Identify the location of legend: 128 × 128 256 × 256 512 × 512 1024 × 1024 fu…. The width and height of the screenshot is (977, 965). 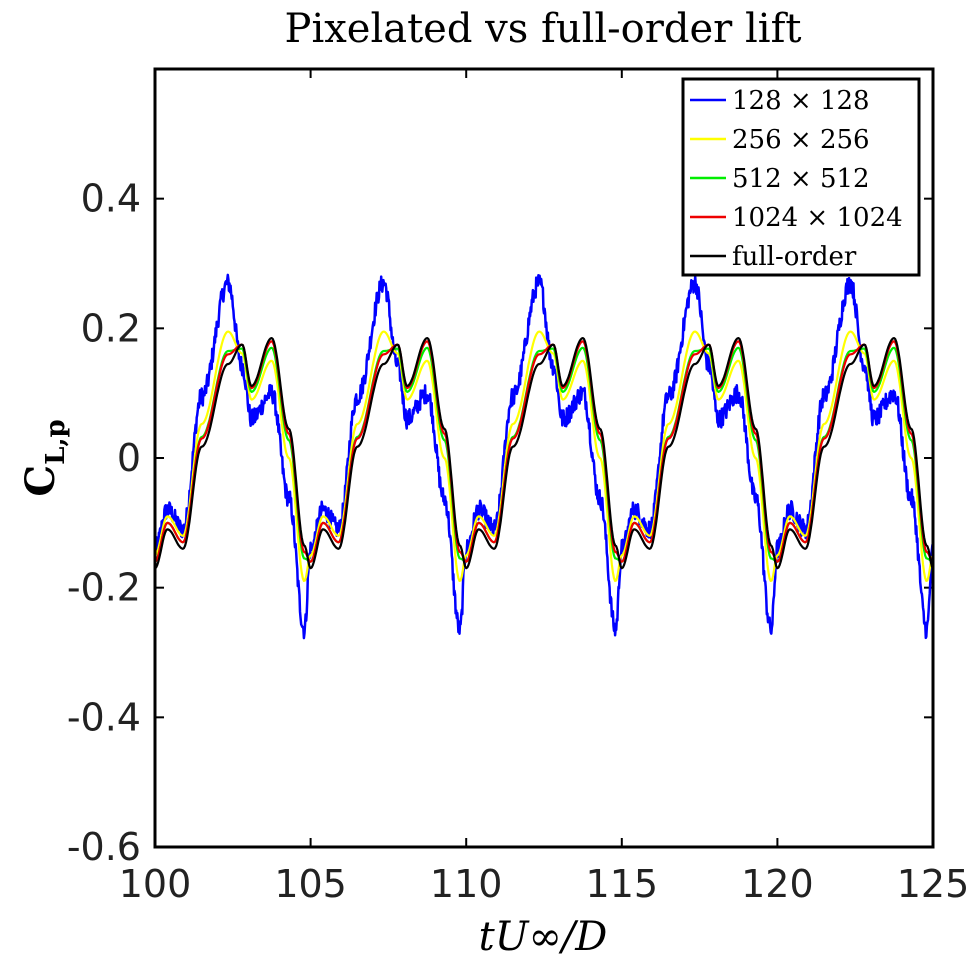
(801, 177).